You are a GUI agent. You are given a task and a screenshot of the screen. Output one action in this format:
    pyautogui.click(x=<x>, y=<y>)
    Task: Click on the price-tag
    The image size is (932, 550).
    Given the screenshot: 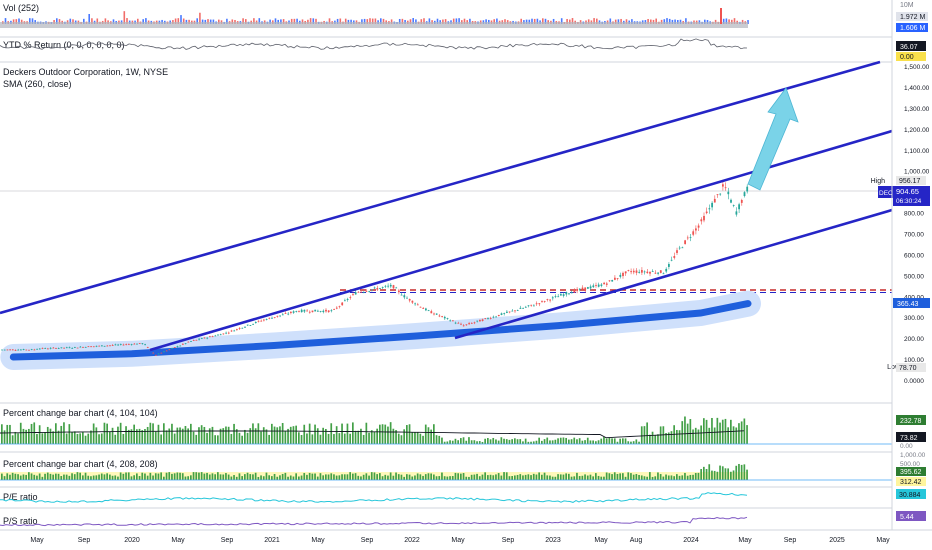 What is the action you would take?
    pyautogui.click(x=911, y=196)
    